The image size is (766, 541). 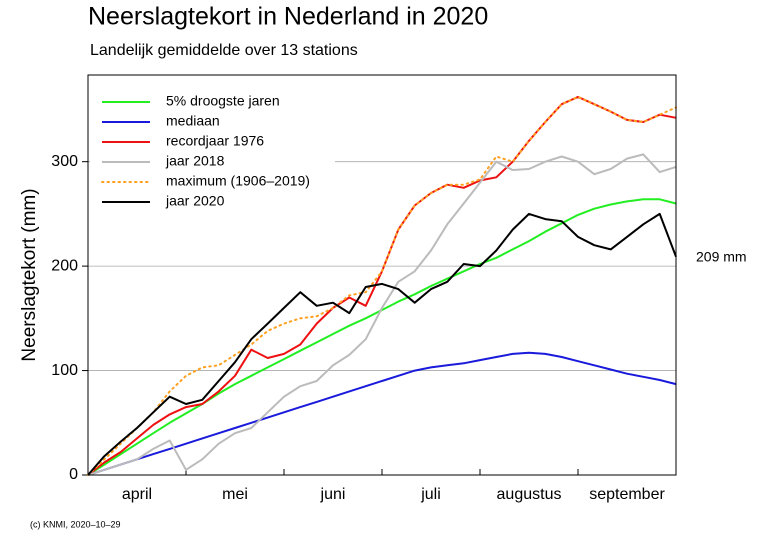 What do you see at coordinates (64, 161) in the screenshot?
I see `y-tick-label: 300` at bounding box center [64, 161].